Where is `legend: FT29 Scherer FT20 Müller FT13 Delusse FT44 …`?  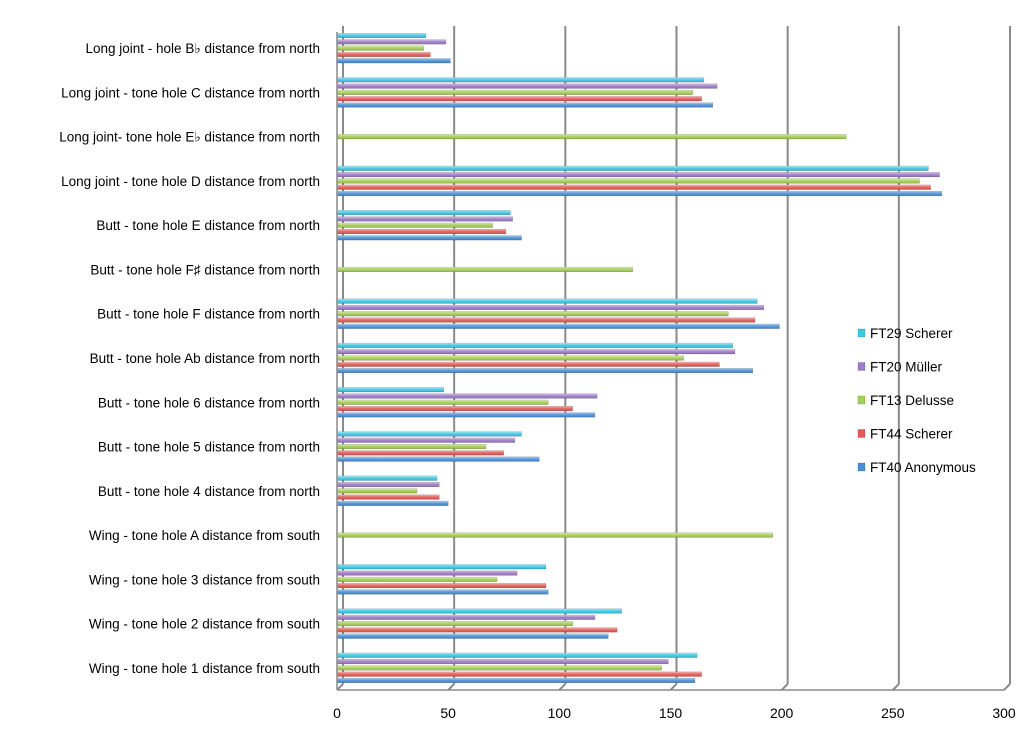
legend: FT29 Scherer FT20 Müller FT13 Delusse FT44 … is located at coordinates (916, 400).